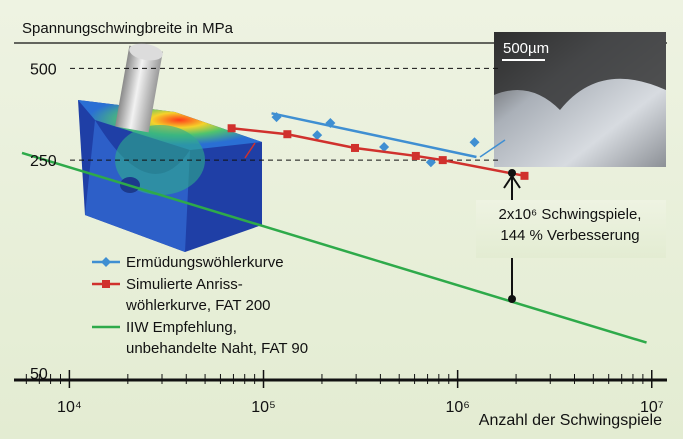  I want to click on x-tick-label: 10⁶, so click(457, 407).